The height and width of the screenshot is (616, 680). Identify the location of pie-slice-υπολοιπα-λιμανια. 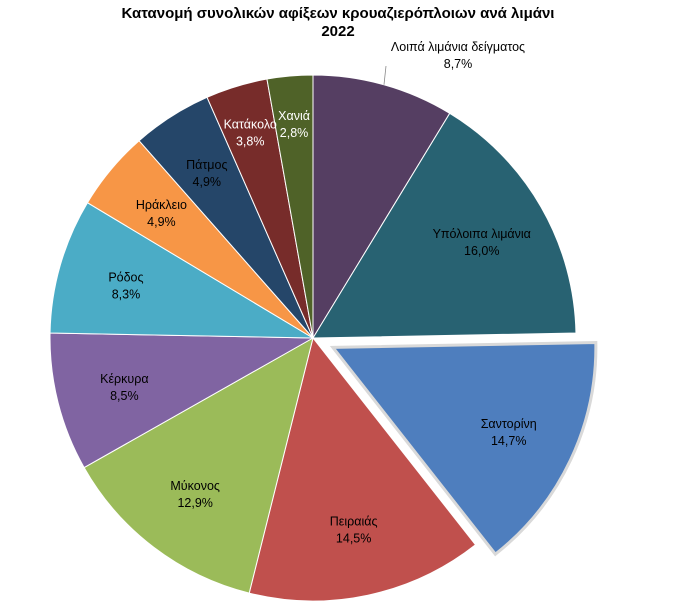
(444, 225).